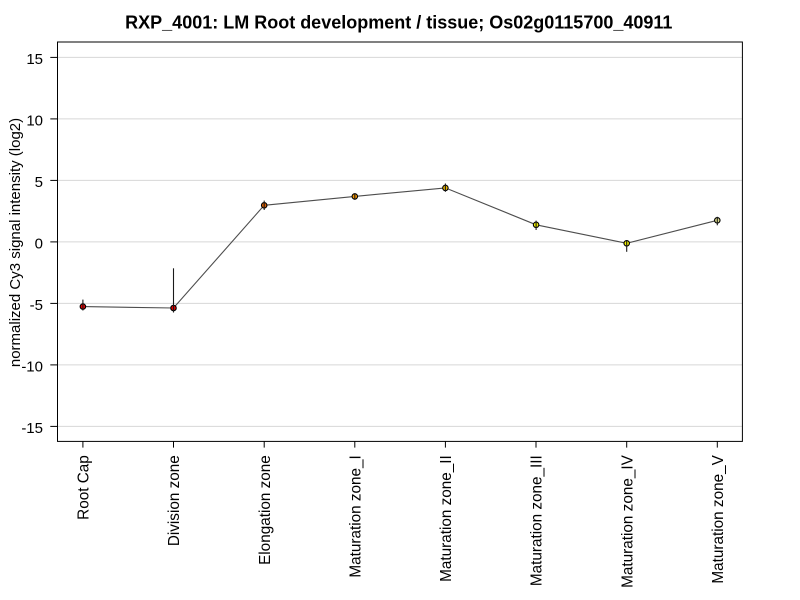  Describe the element at coordinates (15, 242) in the screenshot. I see `svg-text:normalized Cy3 signal intensit: normalized Cy3 signal intensity (log2)` at that location.